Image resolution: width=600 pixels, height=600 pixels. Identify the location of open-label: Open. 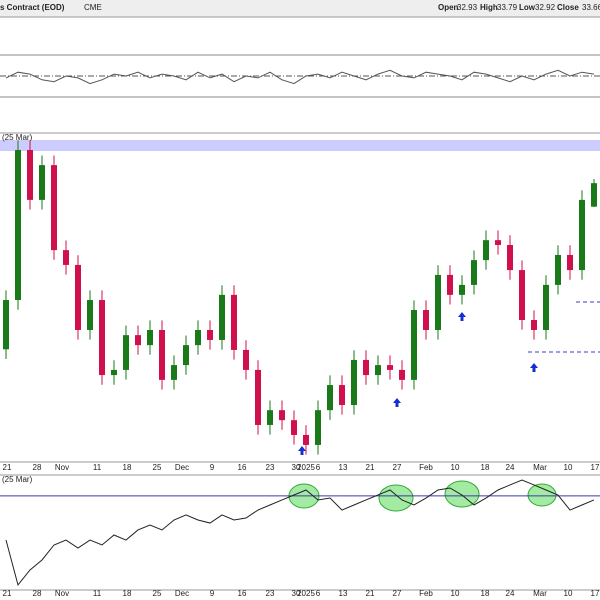
(448, 7).